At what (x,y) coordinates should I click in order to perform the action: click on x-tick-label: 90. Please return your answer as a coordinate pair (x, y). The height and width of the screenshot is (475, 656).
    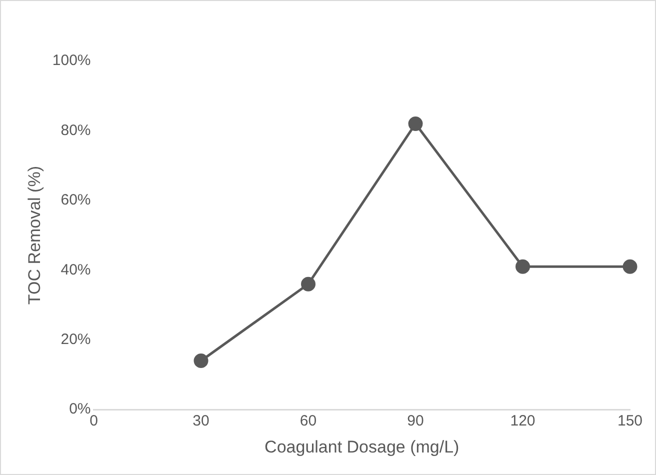
    Looking at the image, I should click on (415, 421).